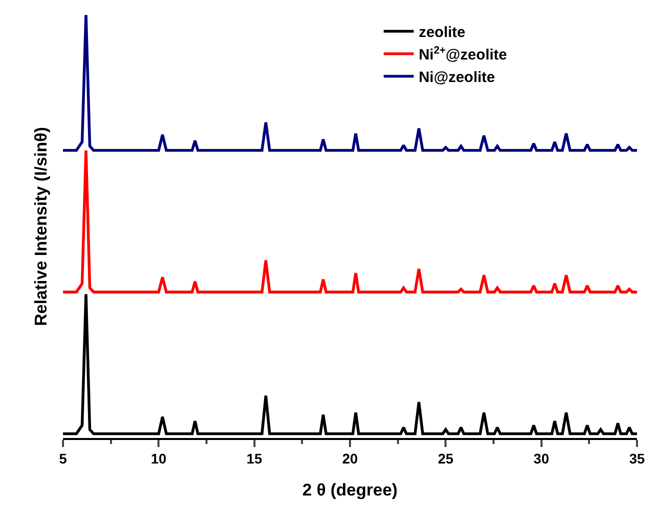 The image size is (657, 508). I want to click on x-tick-label: 25, so click(446, 458).